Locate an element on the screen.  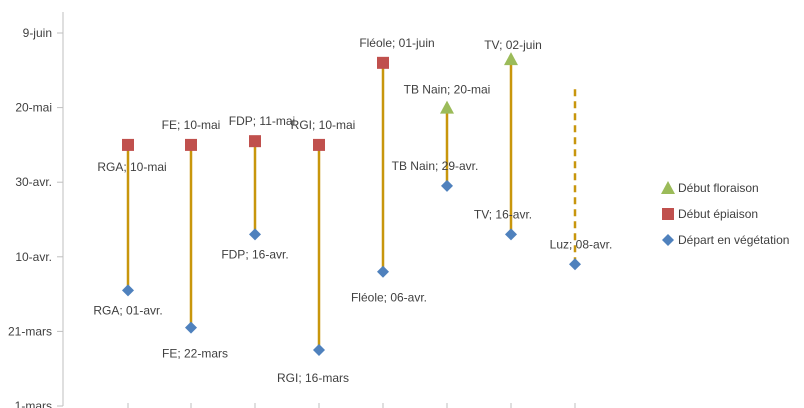
x-axis-ticks is located at coordinates (351, 405).